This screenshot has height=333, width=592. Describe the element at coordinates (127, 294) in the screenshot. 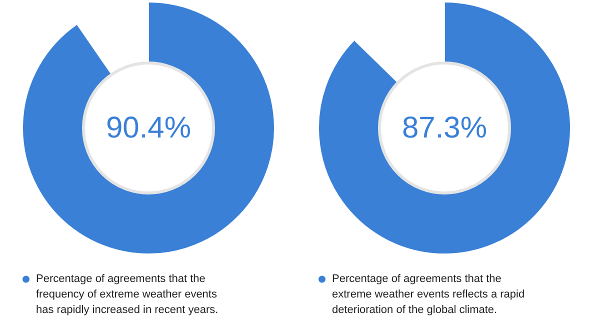

I see `legend-label: Percentage of agreements that the frequency of extreme weather events has rapidly increased in recent years.` at that location.